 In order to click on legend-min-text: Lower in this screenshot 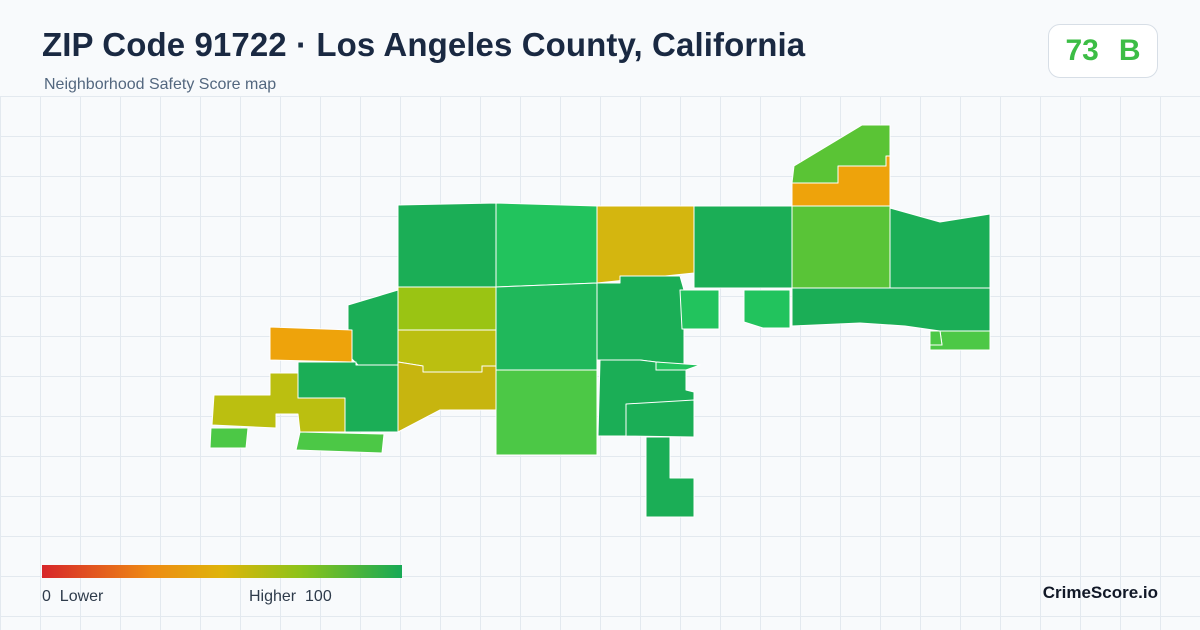, I will do `click(81, 596)`.